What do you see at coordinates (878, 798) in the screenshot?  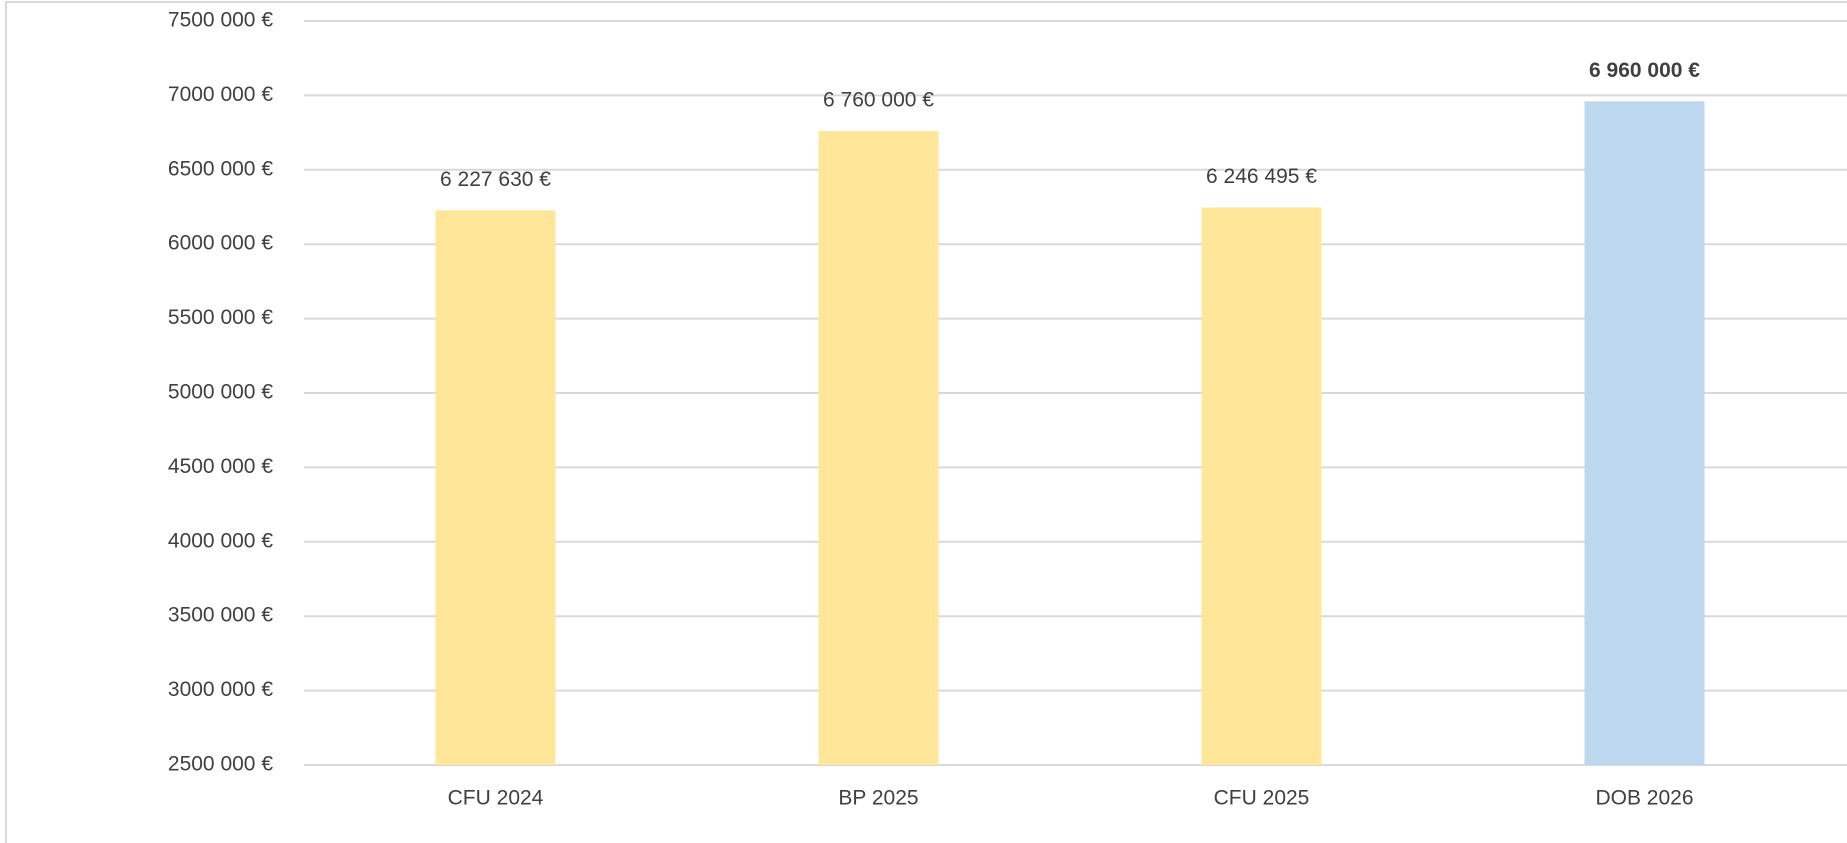 I see `x-tick-label: BP 2025` at bounding box center [878, 798].